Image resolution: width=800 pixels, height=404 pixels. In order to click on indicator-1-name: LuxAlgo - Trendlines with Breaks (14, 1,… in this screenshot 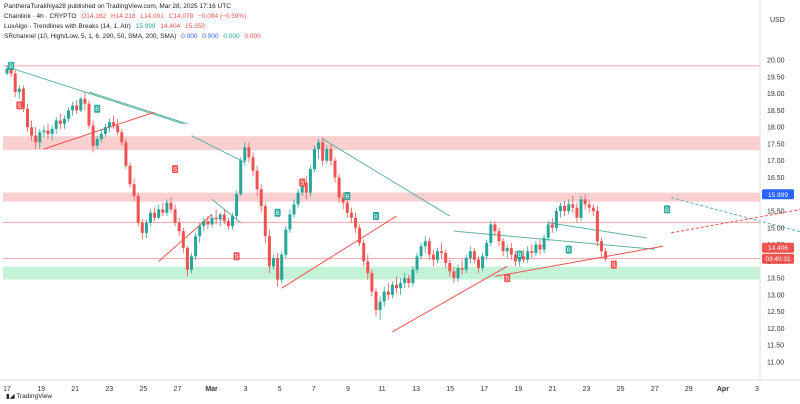, I will do `click(67, 26)`.